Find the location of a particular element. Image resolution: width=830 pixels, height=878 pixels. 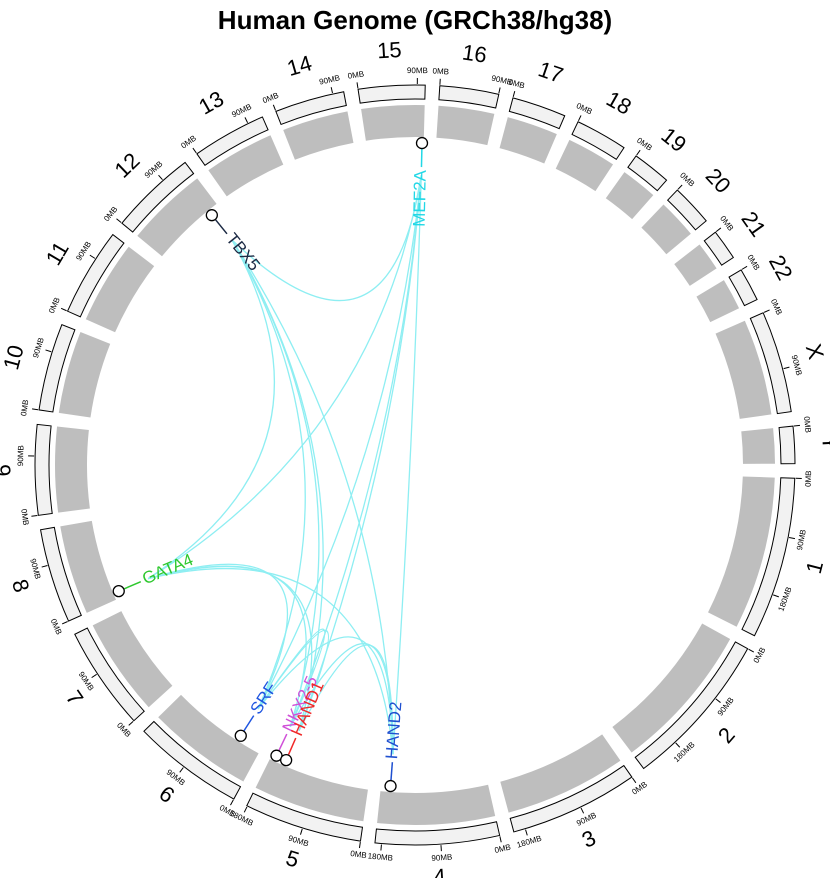

chromosome-label: 20 is located at coordinates (718, 180).